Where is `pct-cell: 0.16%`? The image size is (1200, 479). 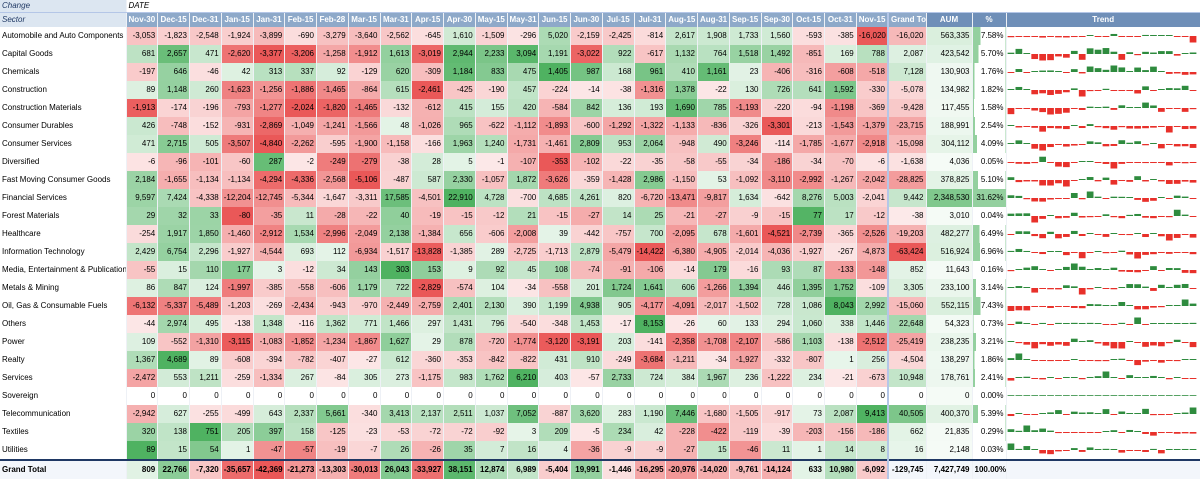
pct-cell: 0.16% is located at coordinates (989, 270).